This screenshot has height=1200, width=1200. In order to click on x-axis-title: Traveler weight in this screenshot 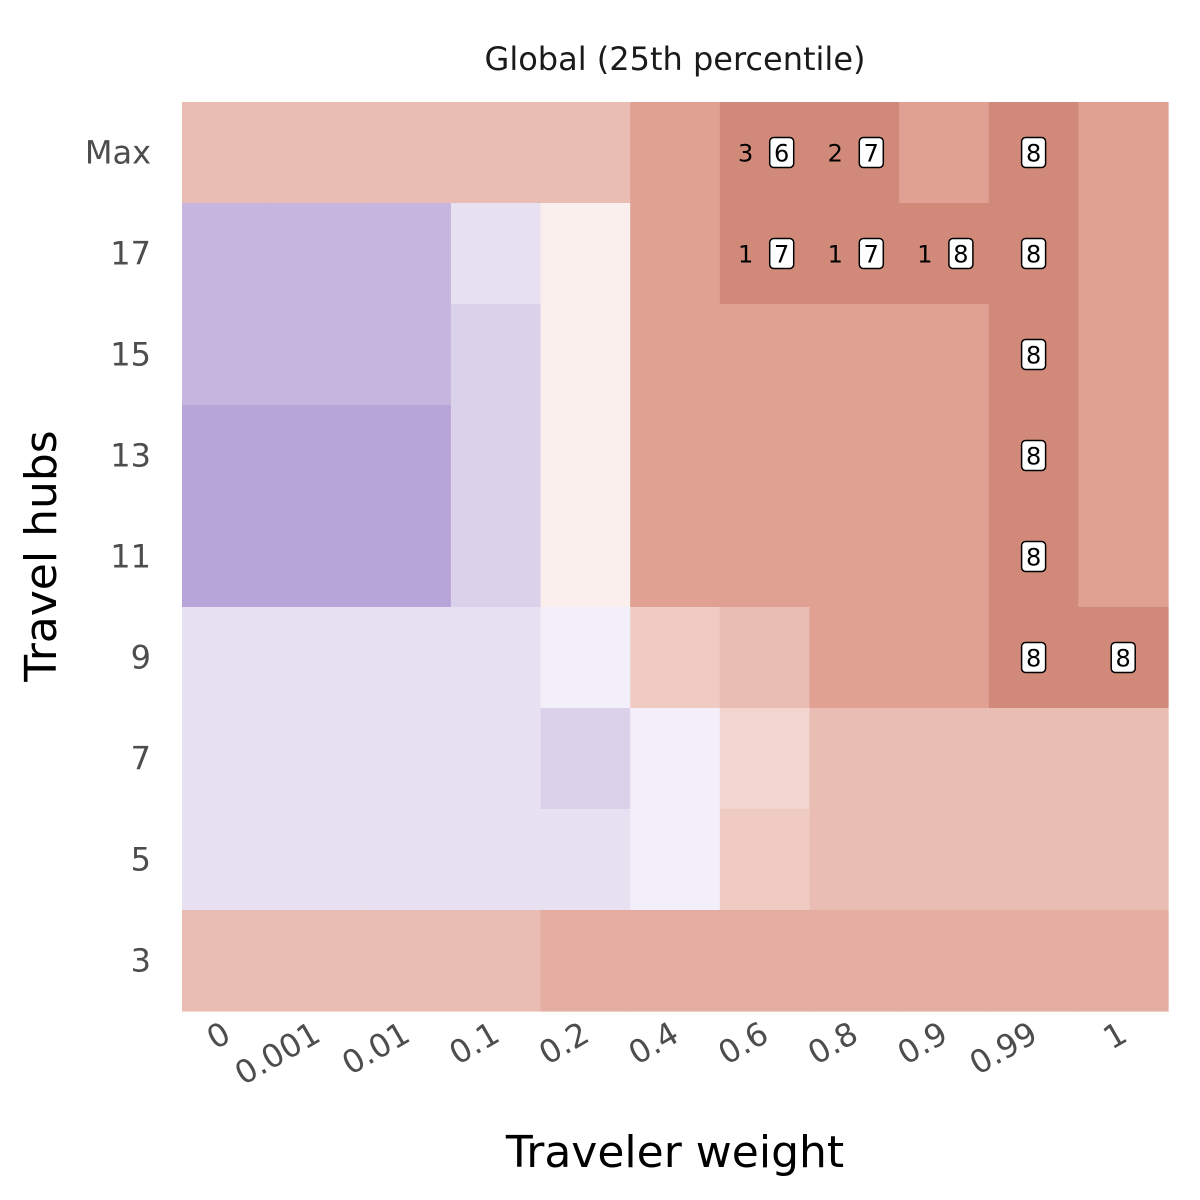, I will do `click(674, 1152)`.